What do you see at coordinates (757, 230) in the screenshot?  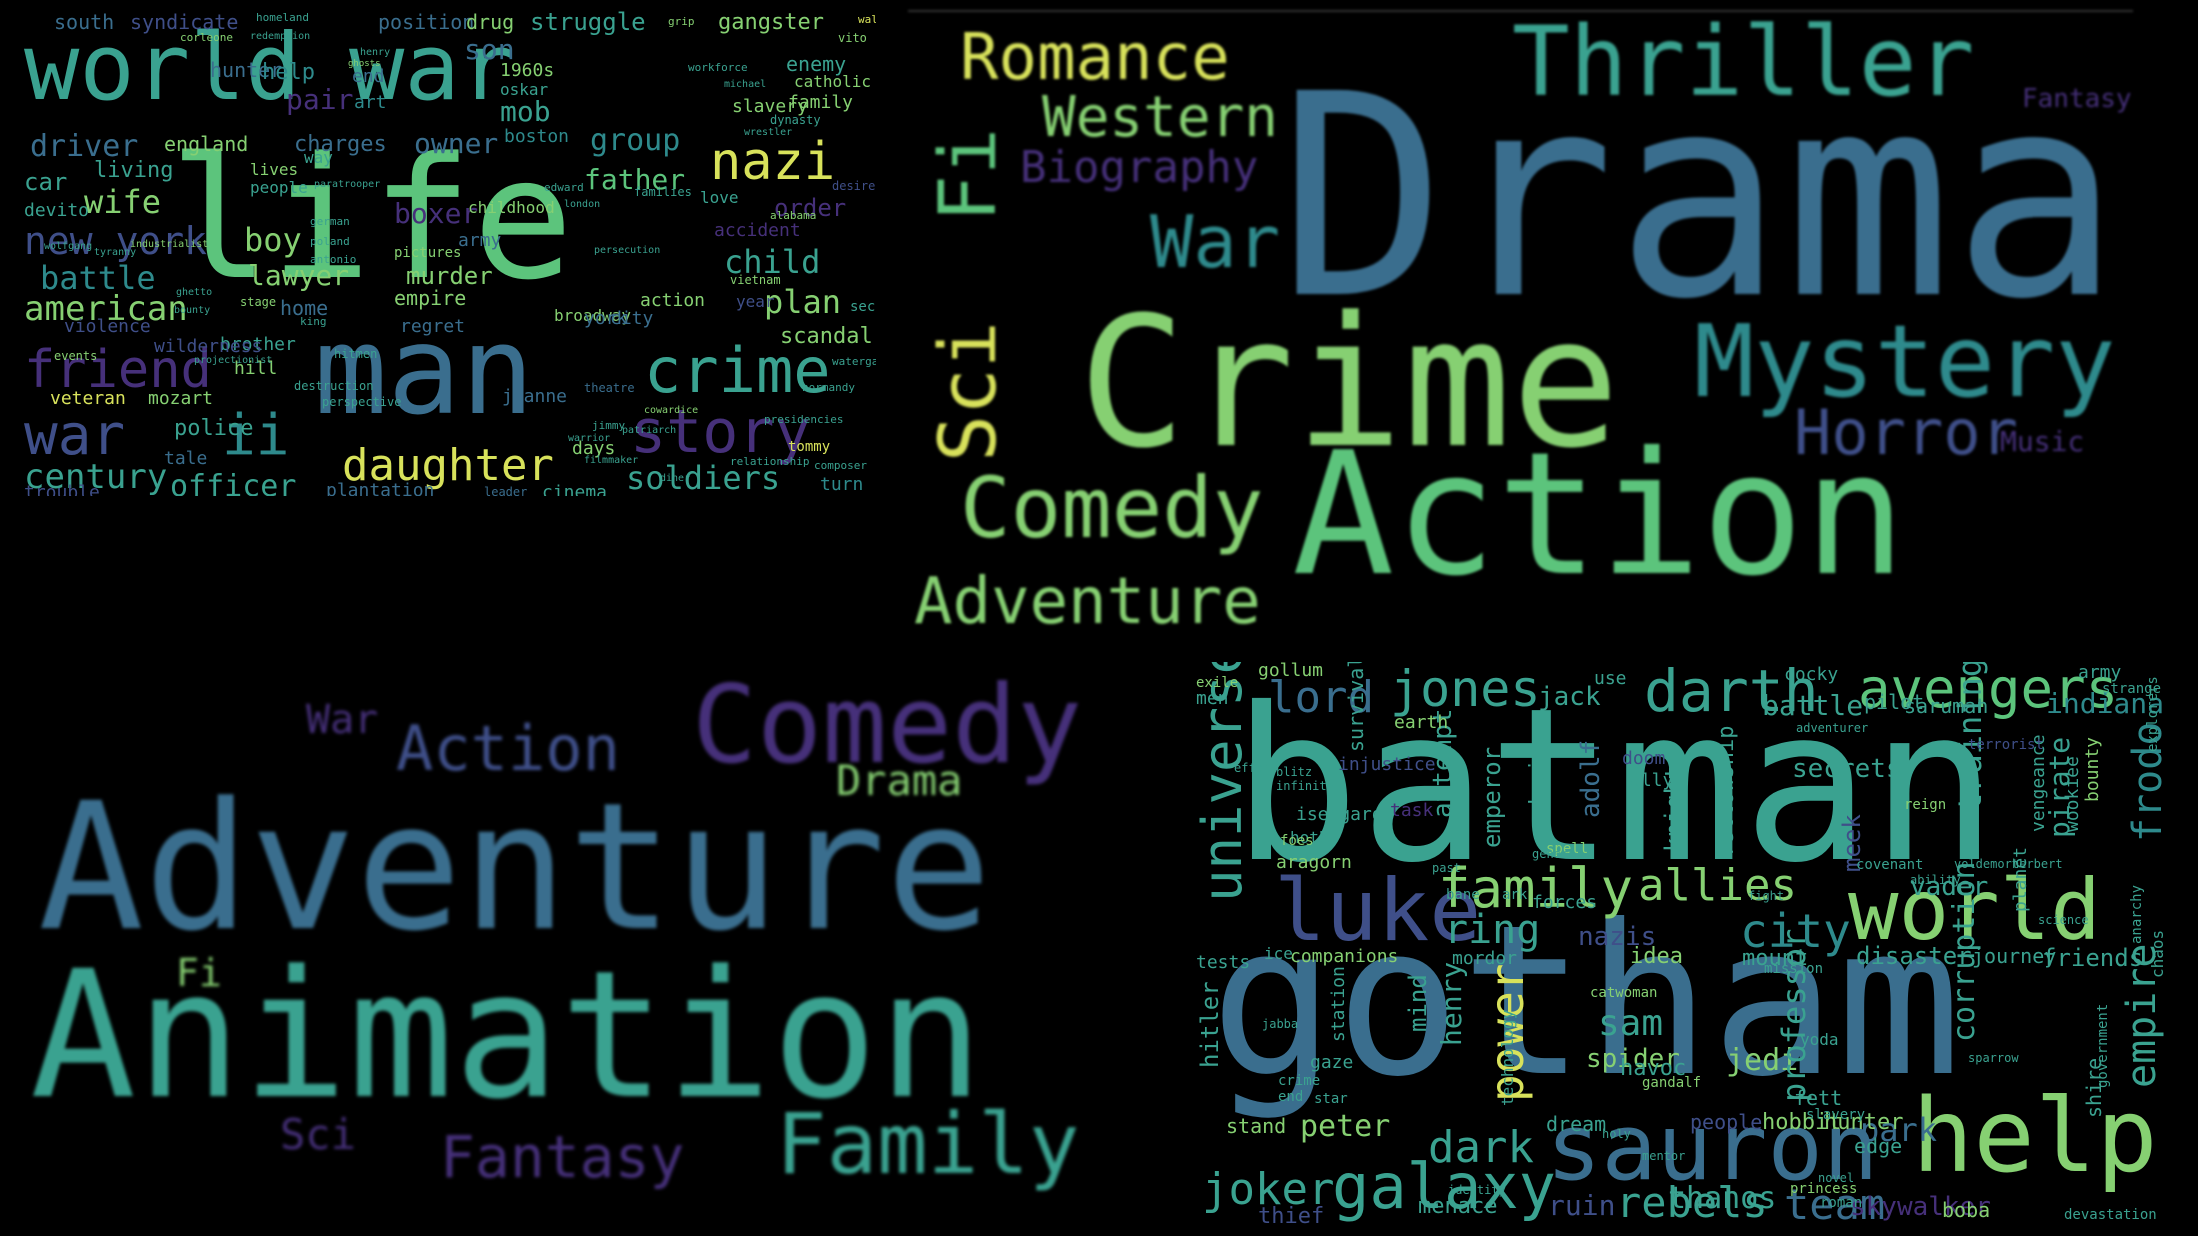 I see `word: accident` at bounding box center [757, 230].